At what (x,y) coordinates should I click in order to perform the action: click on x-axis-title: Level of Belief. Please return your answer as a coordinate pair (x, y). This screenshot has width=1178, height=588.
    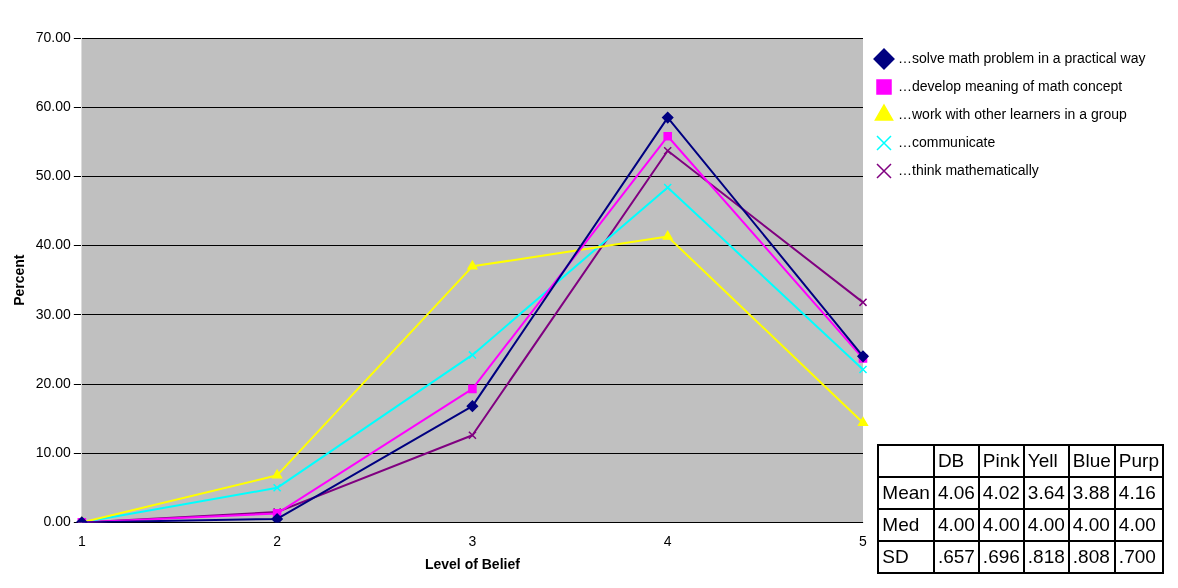
    Looking at the image, I should click on (472, 564).